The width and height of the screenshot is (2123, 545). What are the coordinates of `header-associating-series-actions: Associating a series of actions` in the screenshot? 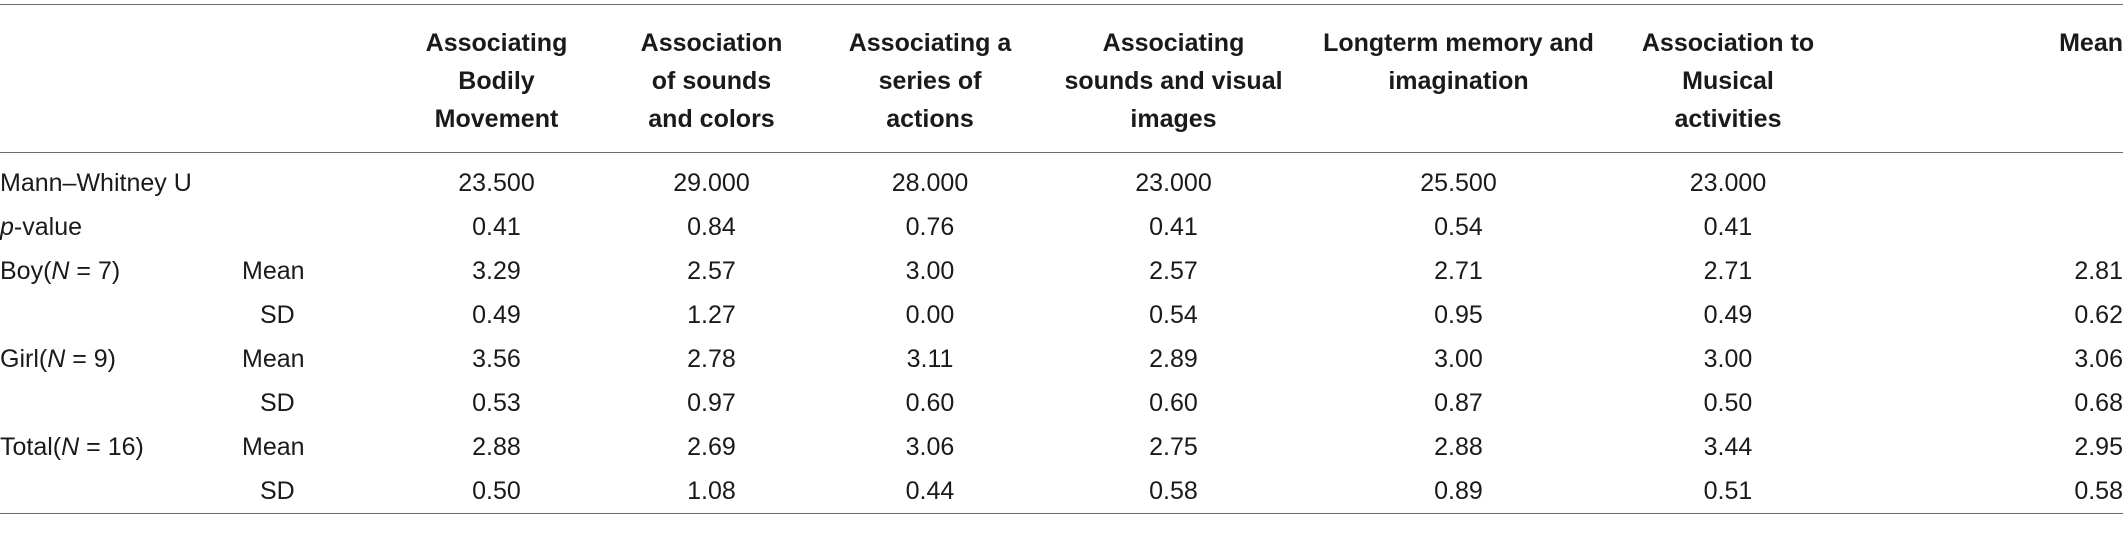 It's located at (930, 78).